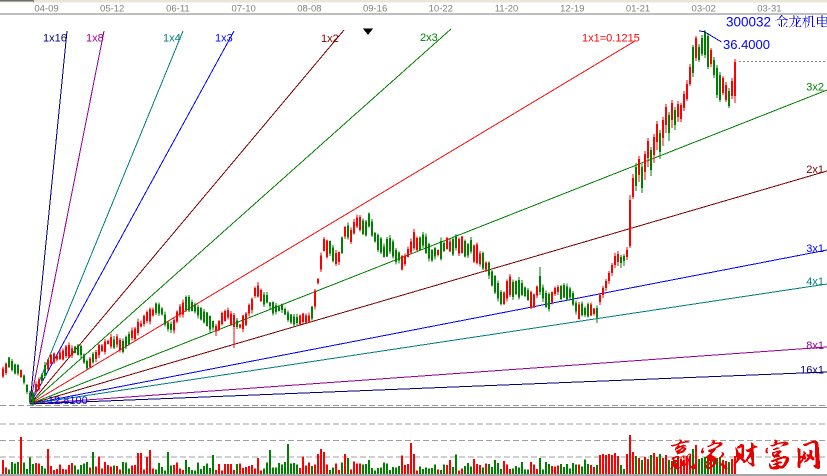  What do you see at coordinates (812, 371) in the screenshot?
I see `svg-text: 16x1` at bounding box center [812, 371].